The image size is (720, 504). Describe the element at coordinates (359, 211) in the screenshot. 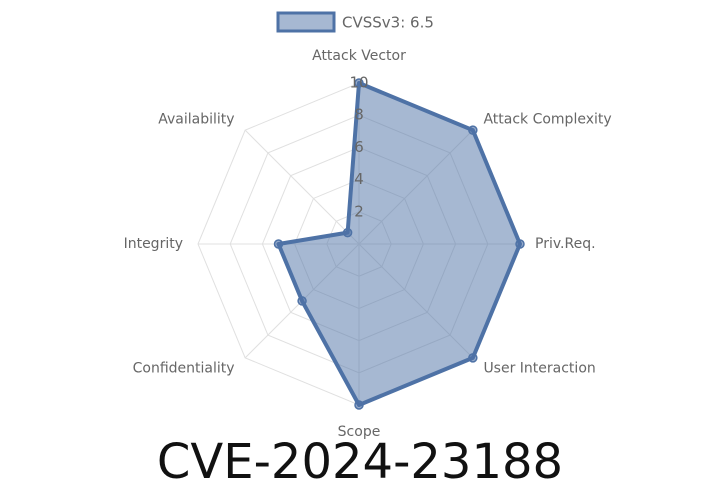

I see `r-tick-label: 2` at that location.